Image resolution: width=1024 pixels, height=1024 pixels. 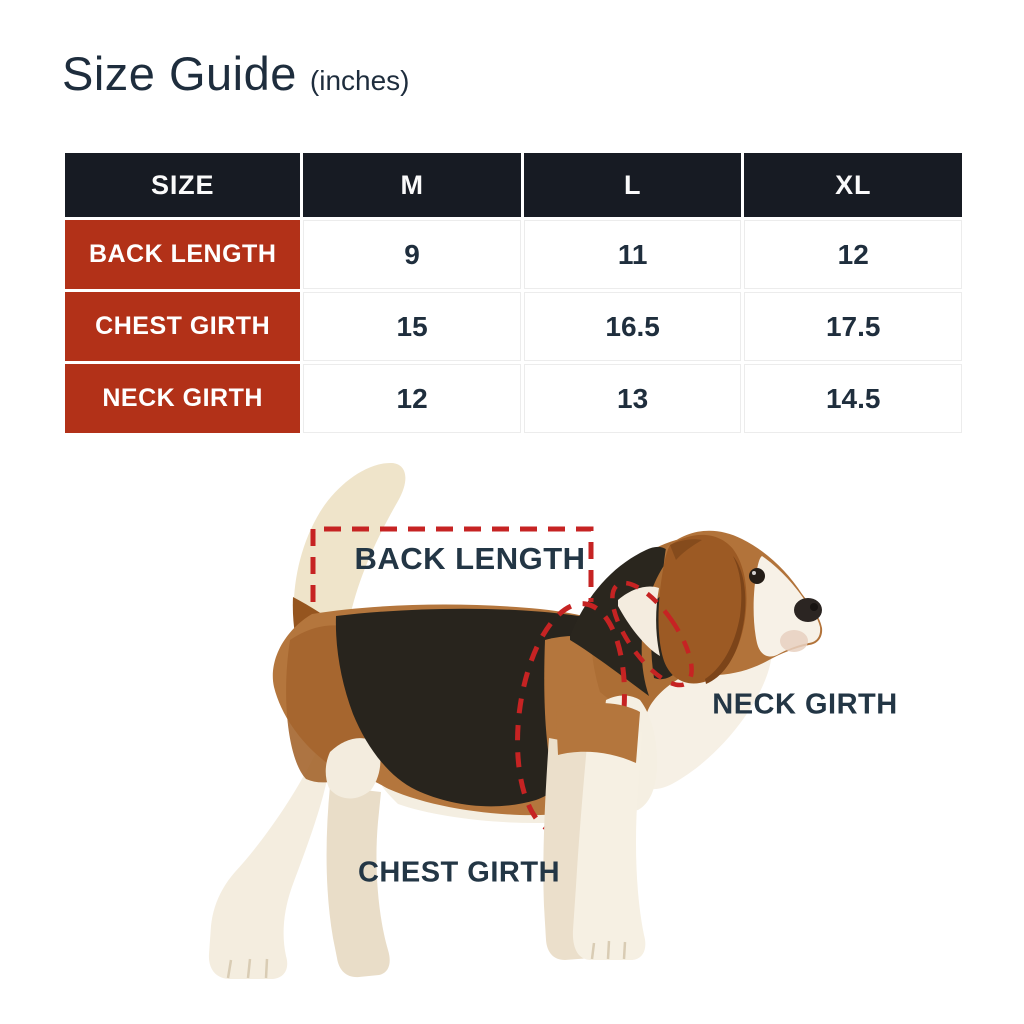 I want to click on chest-girth-xl: 17.5, so click(x=853, y=326).